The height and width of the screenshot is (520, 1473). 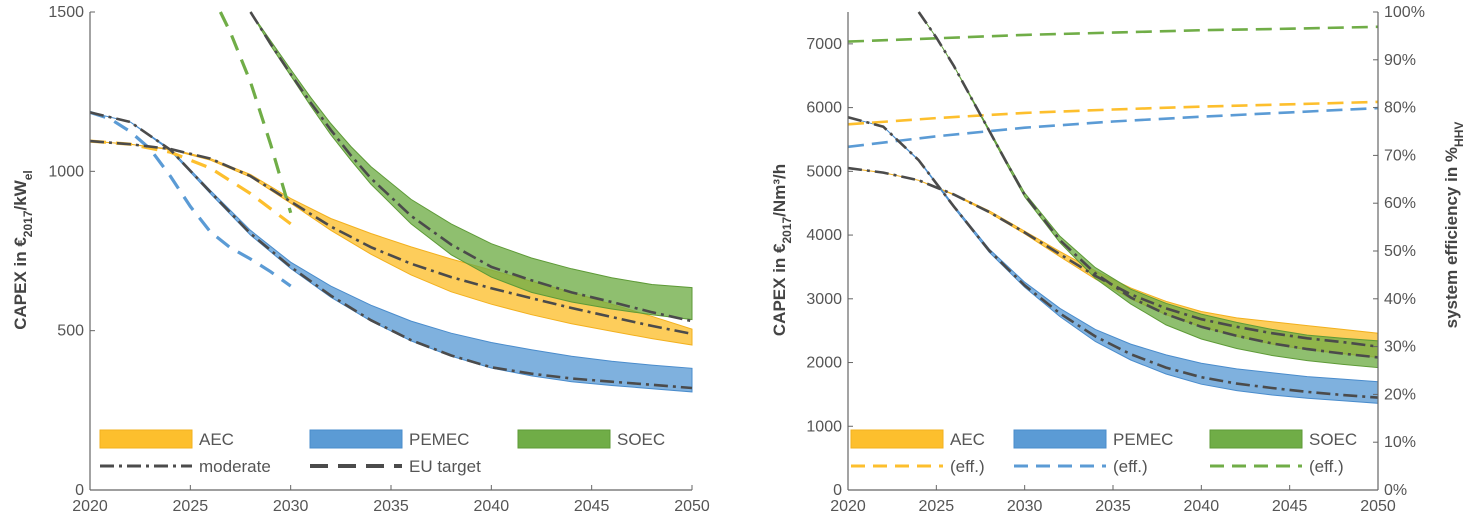 I want to click on efficiency-line-soec, so click(x=1113, y=34).